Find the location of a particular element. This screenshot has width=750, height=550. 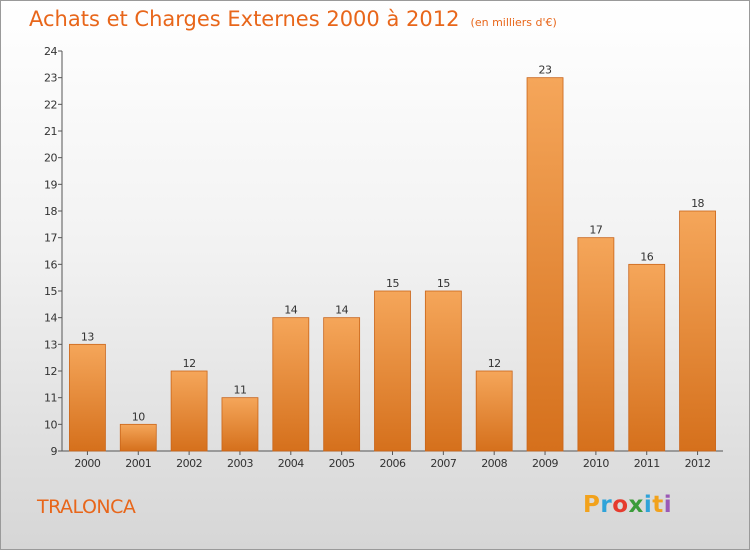

y-tick-label: 18 is located at coordinates (50, 211).